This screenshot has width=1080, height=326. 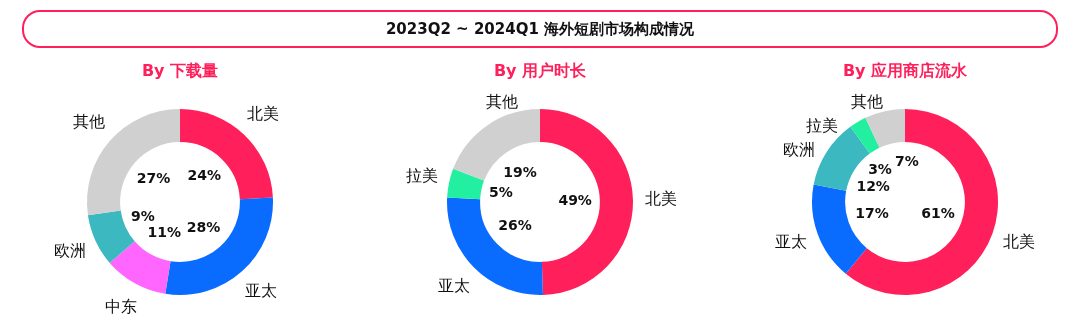 What do you see at coordinates (540, 29) in the screenshot?
I see `text: 2023Q2 ~ 2024Q1 海外短剧市场构成情况` at bounding box center [540, 29].